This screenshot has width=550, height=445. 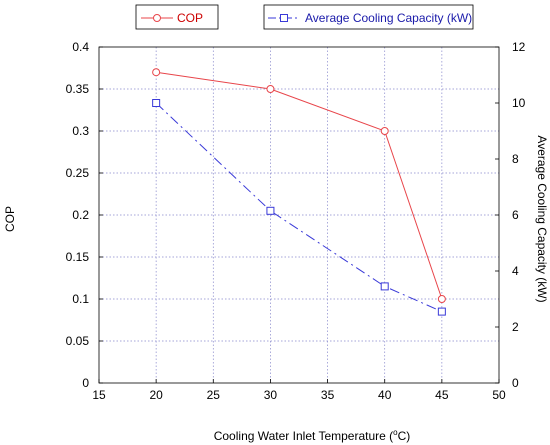 What do you see at coordinates (99, 395) in the screenshot?
I see `x-tick-label: 15` at bounding box center [99, 395].